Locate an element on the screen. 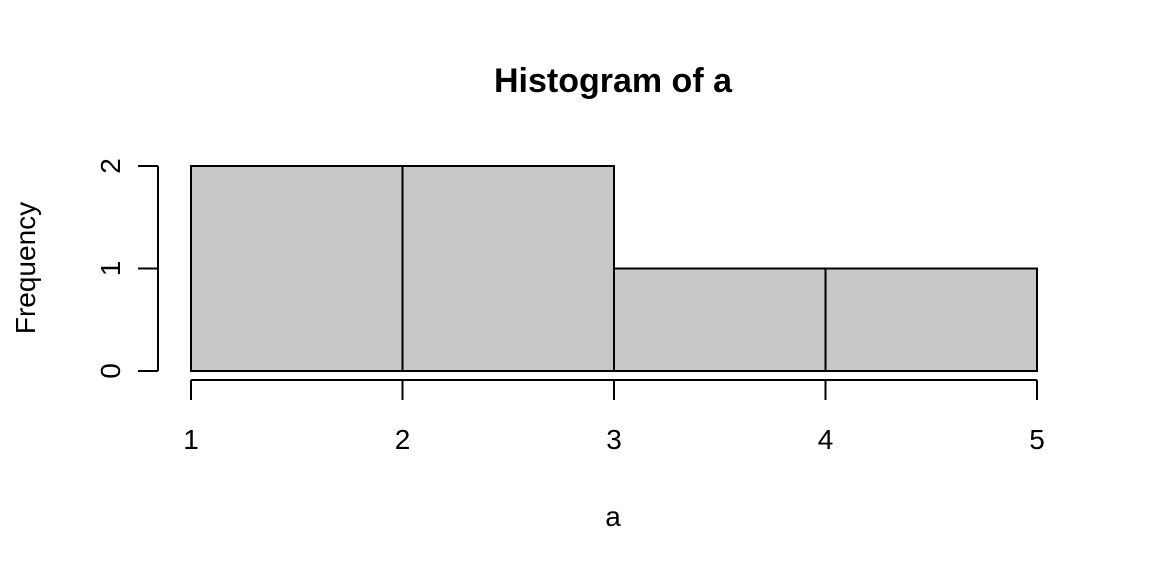 Image resolution: width=1152 pixels, height=576 pixels. x-axis-label: a is located at coordinates (613, 516).